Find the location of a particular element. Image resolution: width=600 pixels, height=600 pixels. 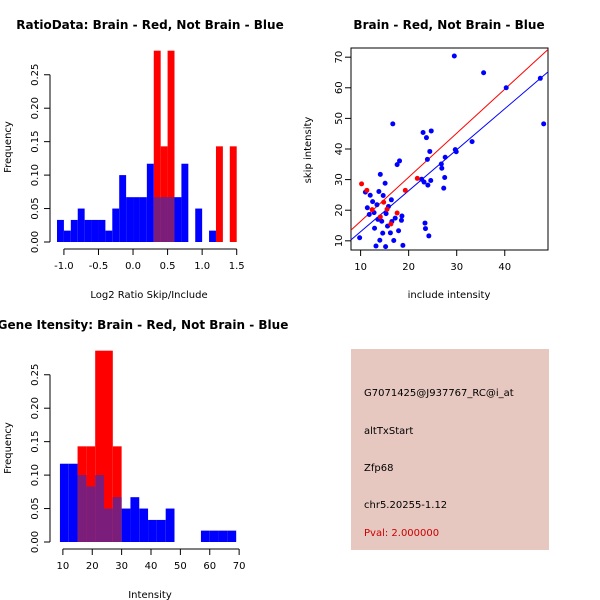

scatter-axes: 10 20 30 40 10 20 30 40 50 60 70 is located at coordinates (422, 162).